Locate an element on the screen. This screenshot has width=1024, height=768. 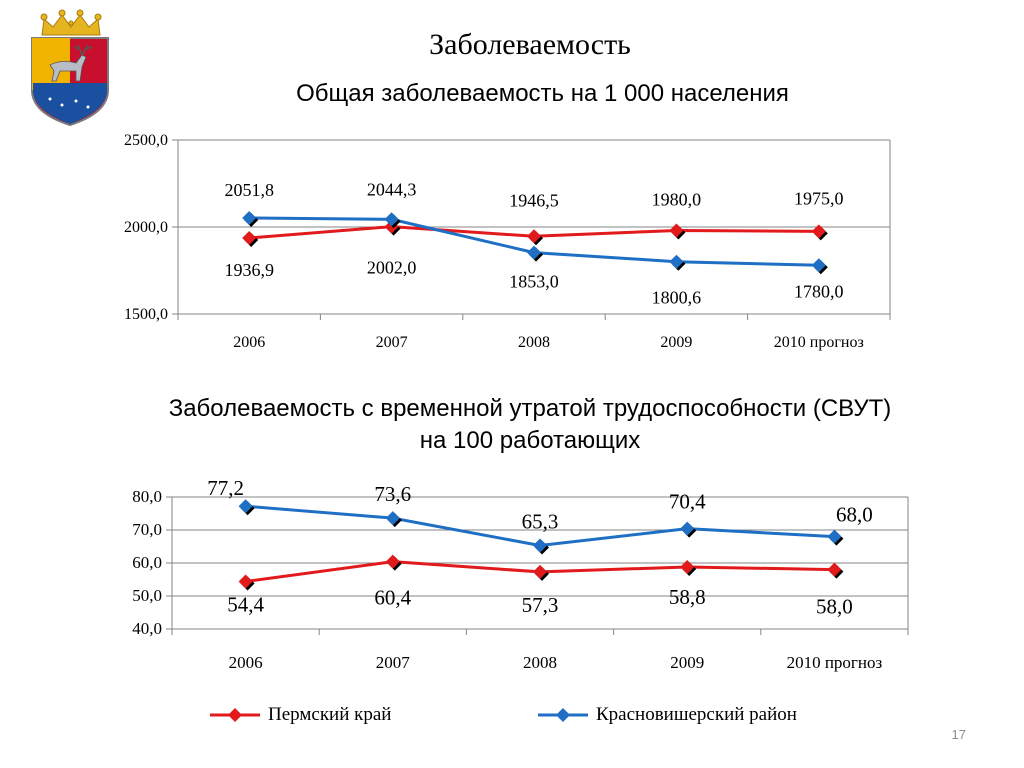
chart2-ytick-label: 80,0 is located at coordinates (147, 496).